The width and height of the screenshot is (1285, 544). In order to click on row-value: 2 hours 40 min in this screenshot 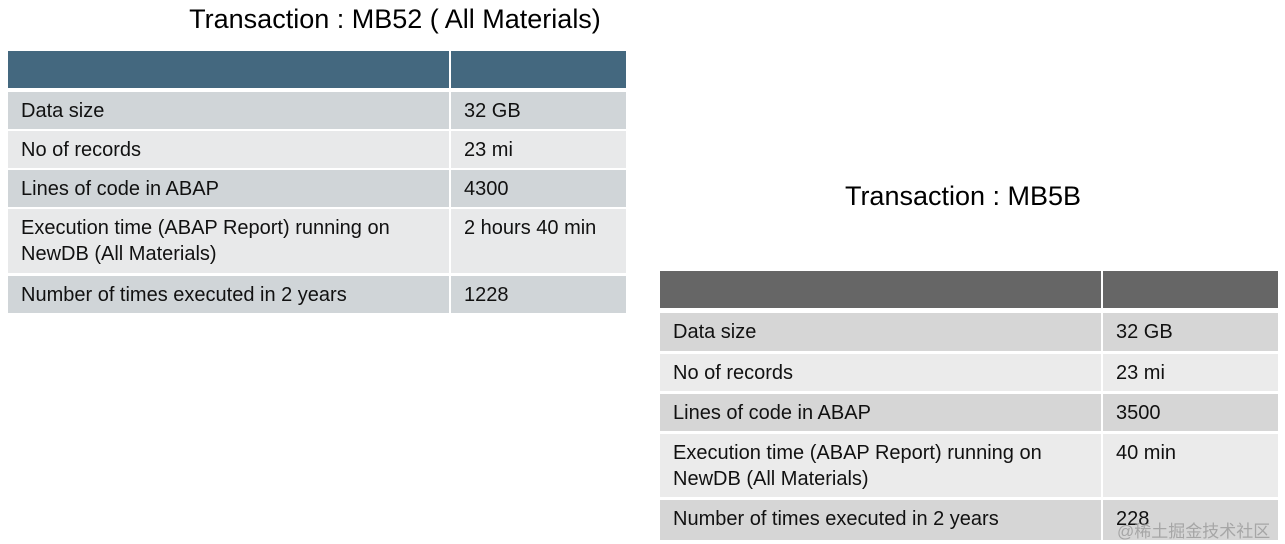, I will do `click(538, 241)`.